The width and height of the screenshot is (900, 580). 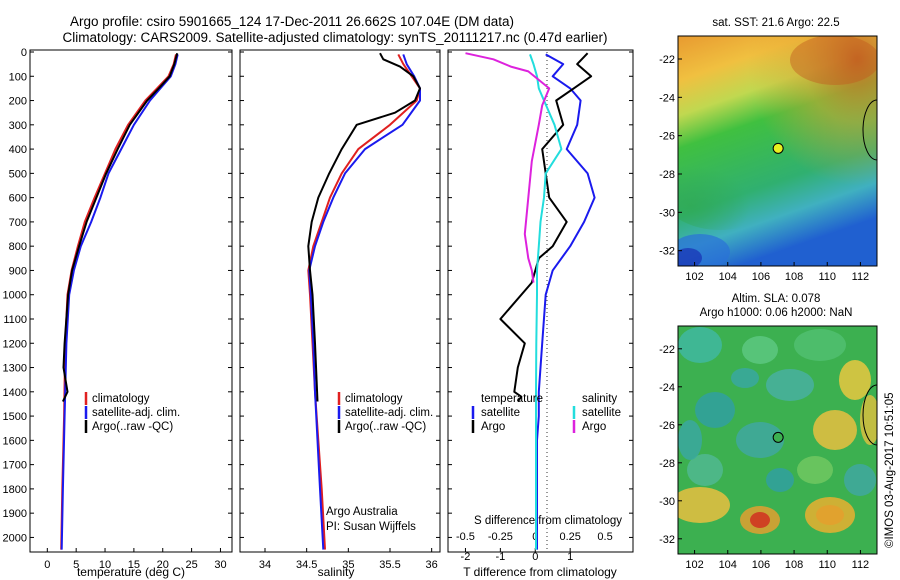 I want to click on depth-tick-label: 900, so click(x=18, y=271).